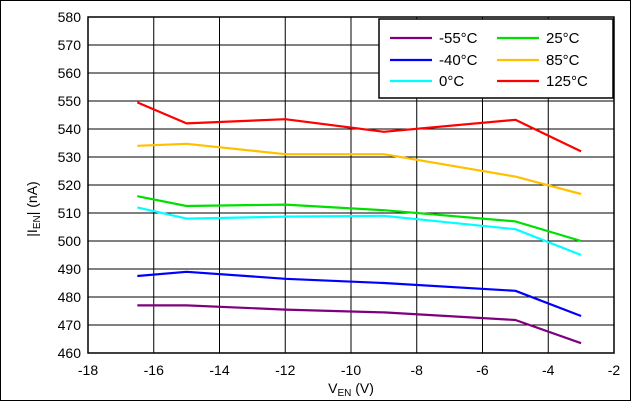 The height and width of the screenshot is (402, 631). What do you see at coordinates (70, 269) in the screenshot?
I see `y-tick-label: 490` at bounding box center [70, 269].